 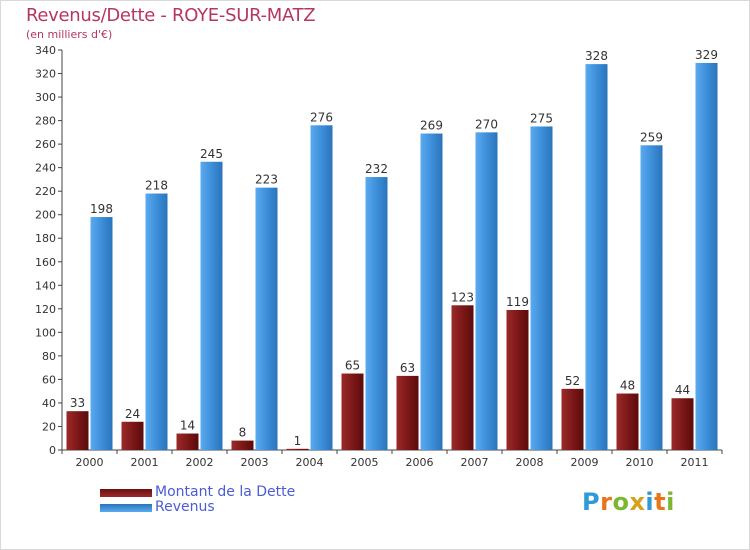 What do you see at coordinates (45, 144) in the screenshot?
I see `y-tick-label: 260` at bounding box center [45, 144].